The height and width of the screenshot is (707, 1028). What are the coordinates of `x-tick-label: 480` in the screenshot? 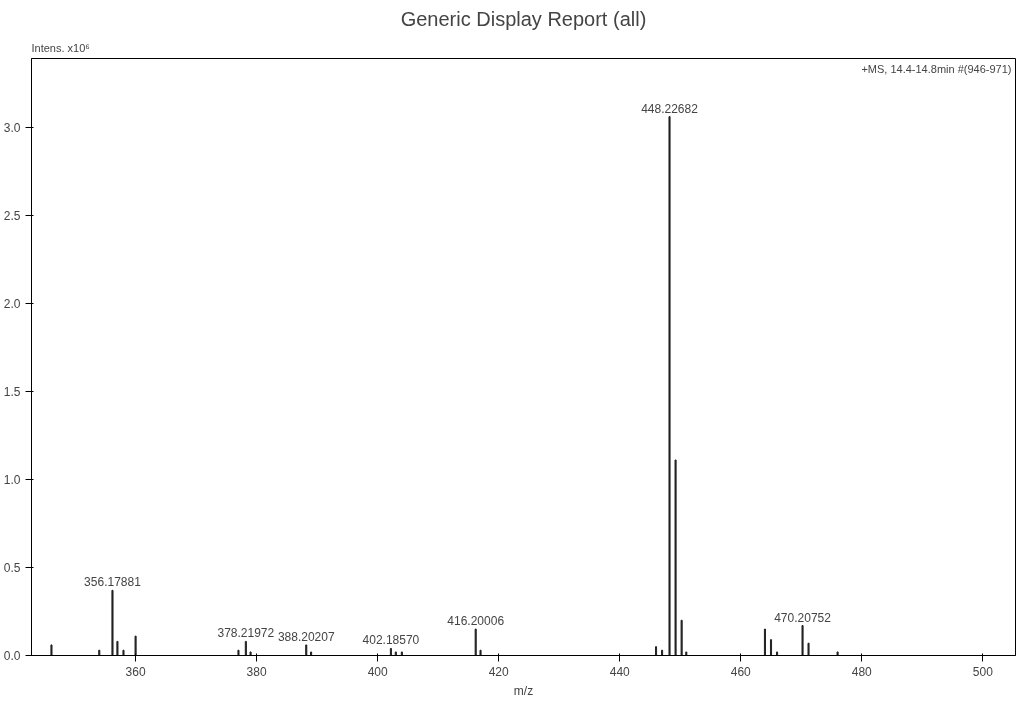 It's located at (862, 671).